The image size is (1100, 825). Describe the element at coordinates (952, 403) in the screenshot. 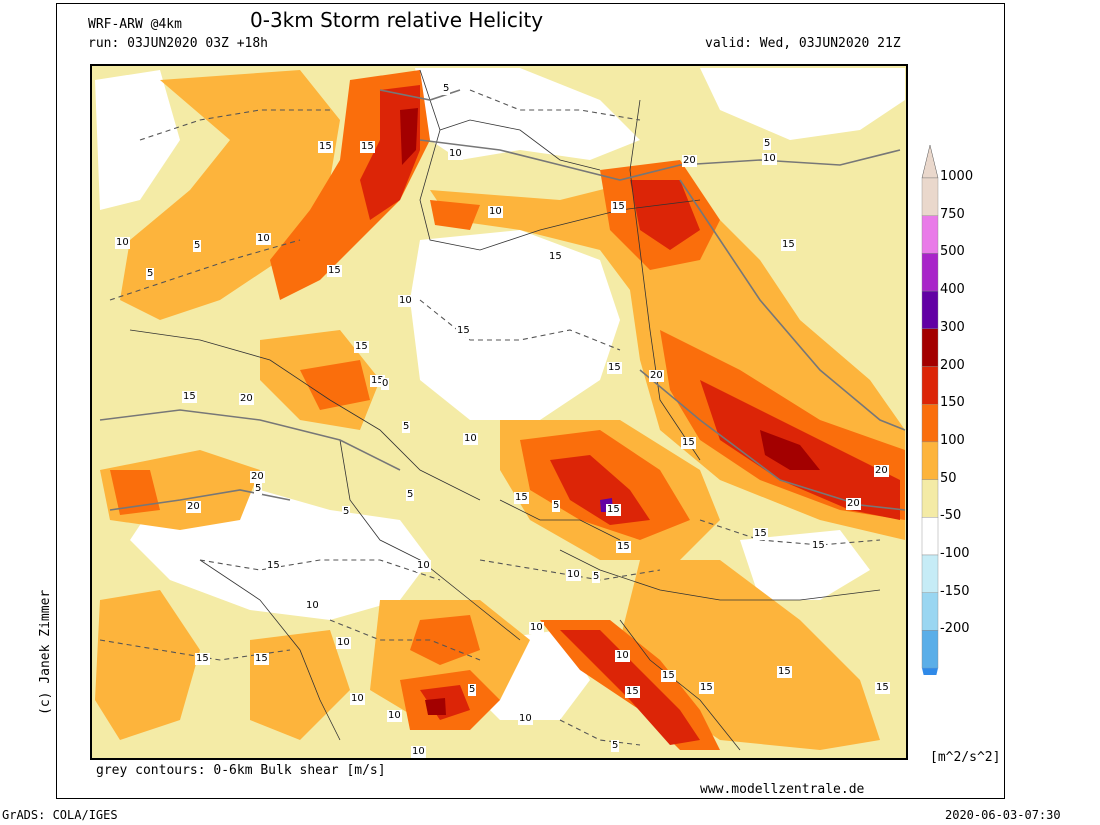

I see `legend-label: 150` at that location.